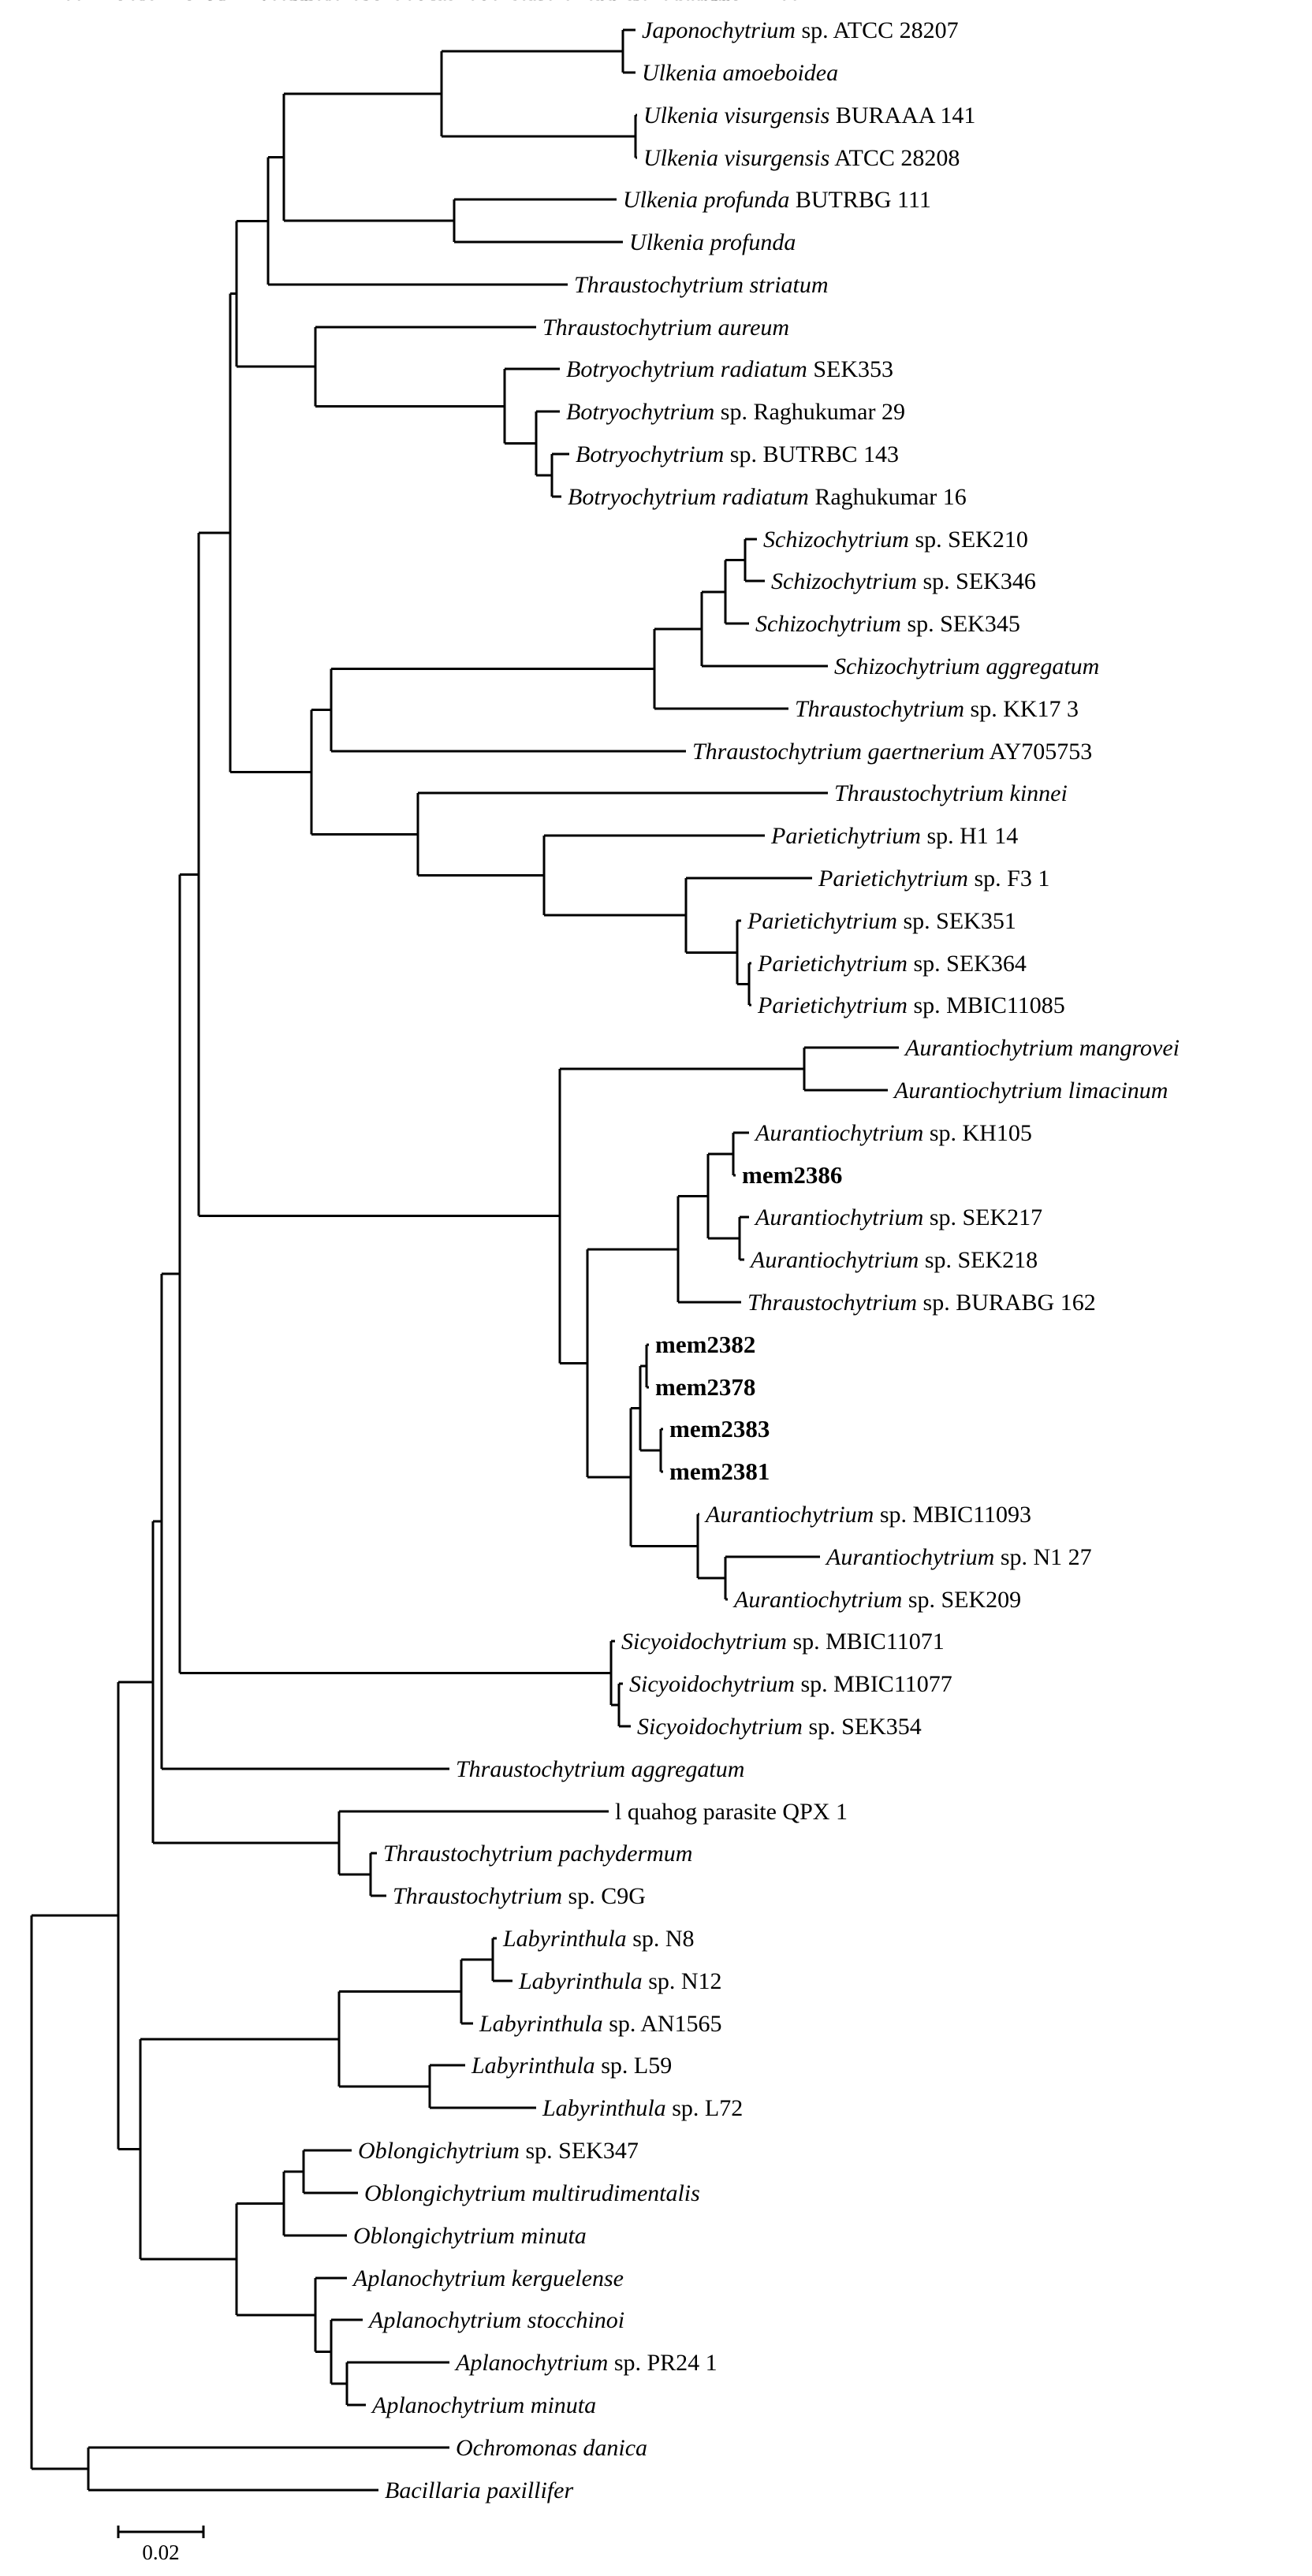 This screenshot has height=2576, width=1312. I want to click on taxon-label: Schizochytrium aggregatum, so click(966, 666).